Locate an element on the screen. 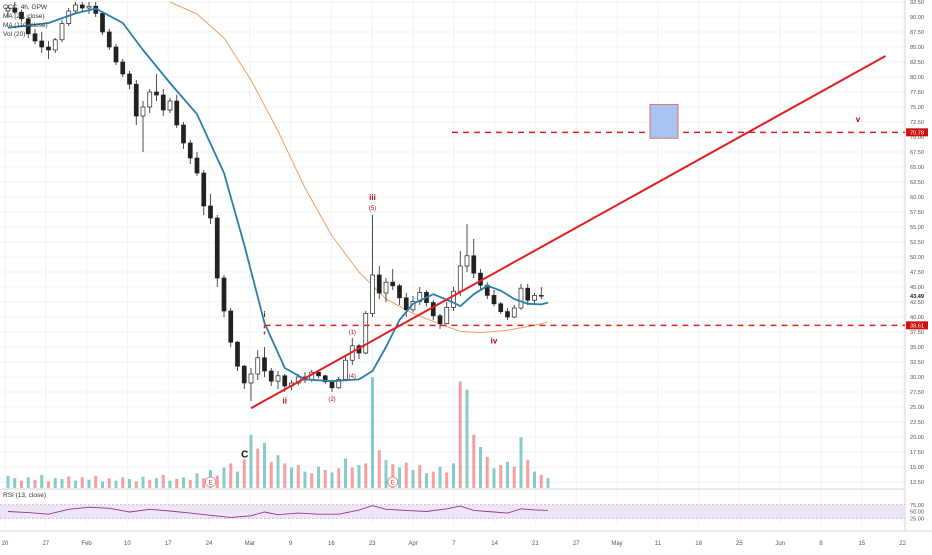 This screenshot has width=932, height=555. time-tick-label: 7 is located at coordinates (454, 544).